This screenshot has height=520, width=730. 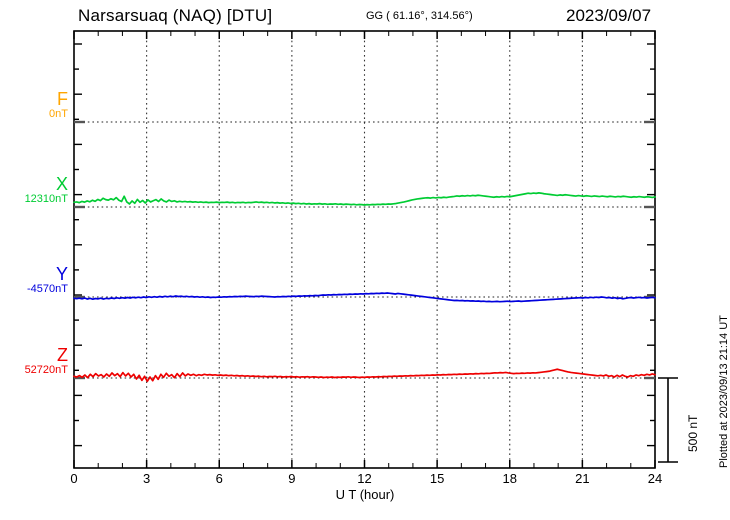 I want to click on scale-bar-label: 500 nT, so click(x=693, y=433).